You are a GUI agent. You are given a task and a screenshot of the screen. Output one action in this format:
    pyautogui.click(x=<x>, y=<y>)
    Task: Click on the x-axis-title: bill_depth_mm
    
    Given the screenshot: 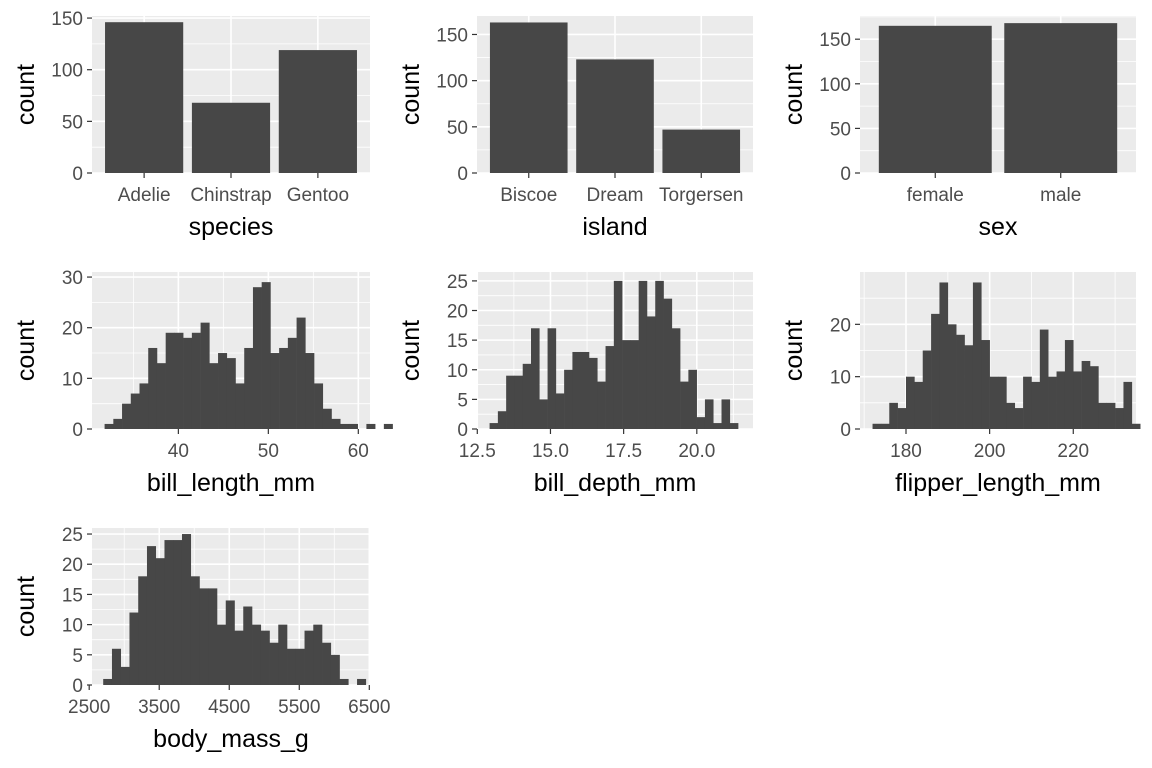 What is the action you would take?
    pyautogui.click(x=615, y=483)
    